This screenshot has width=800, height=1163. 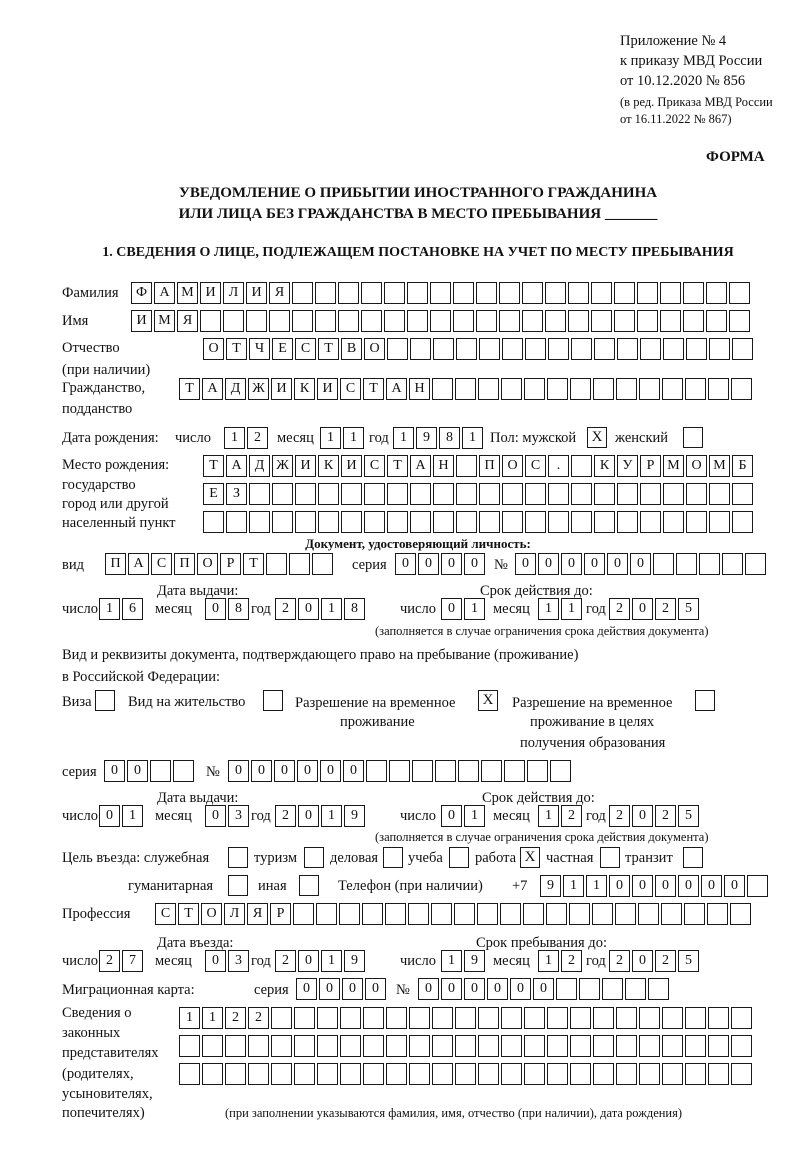 What do you see at coordinates (373, 389) in the screenshot?
I see `char-cell: Т` at bounding box center [373, 389].